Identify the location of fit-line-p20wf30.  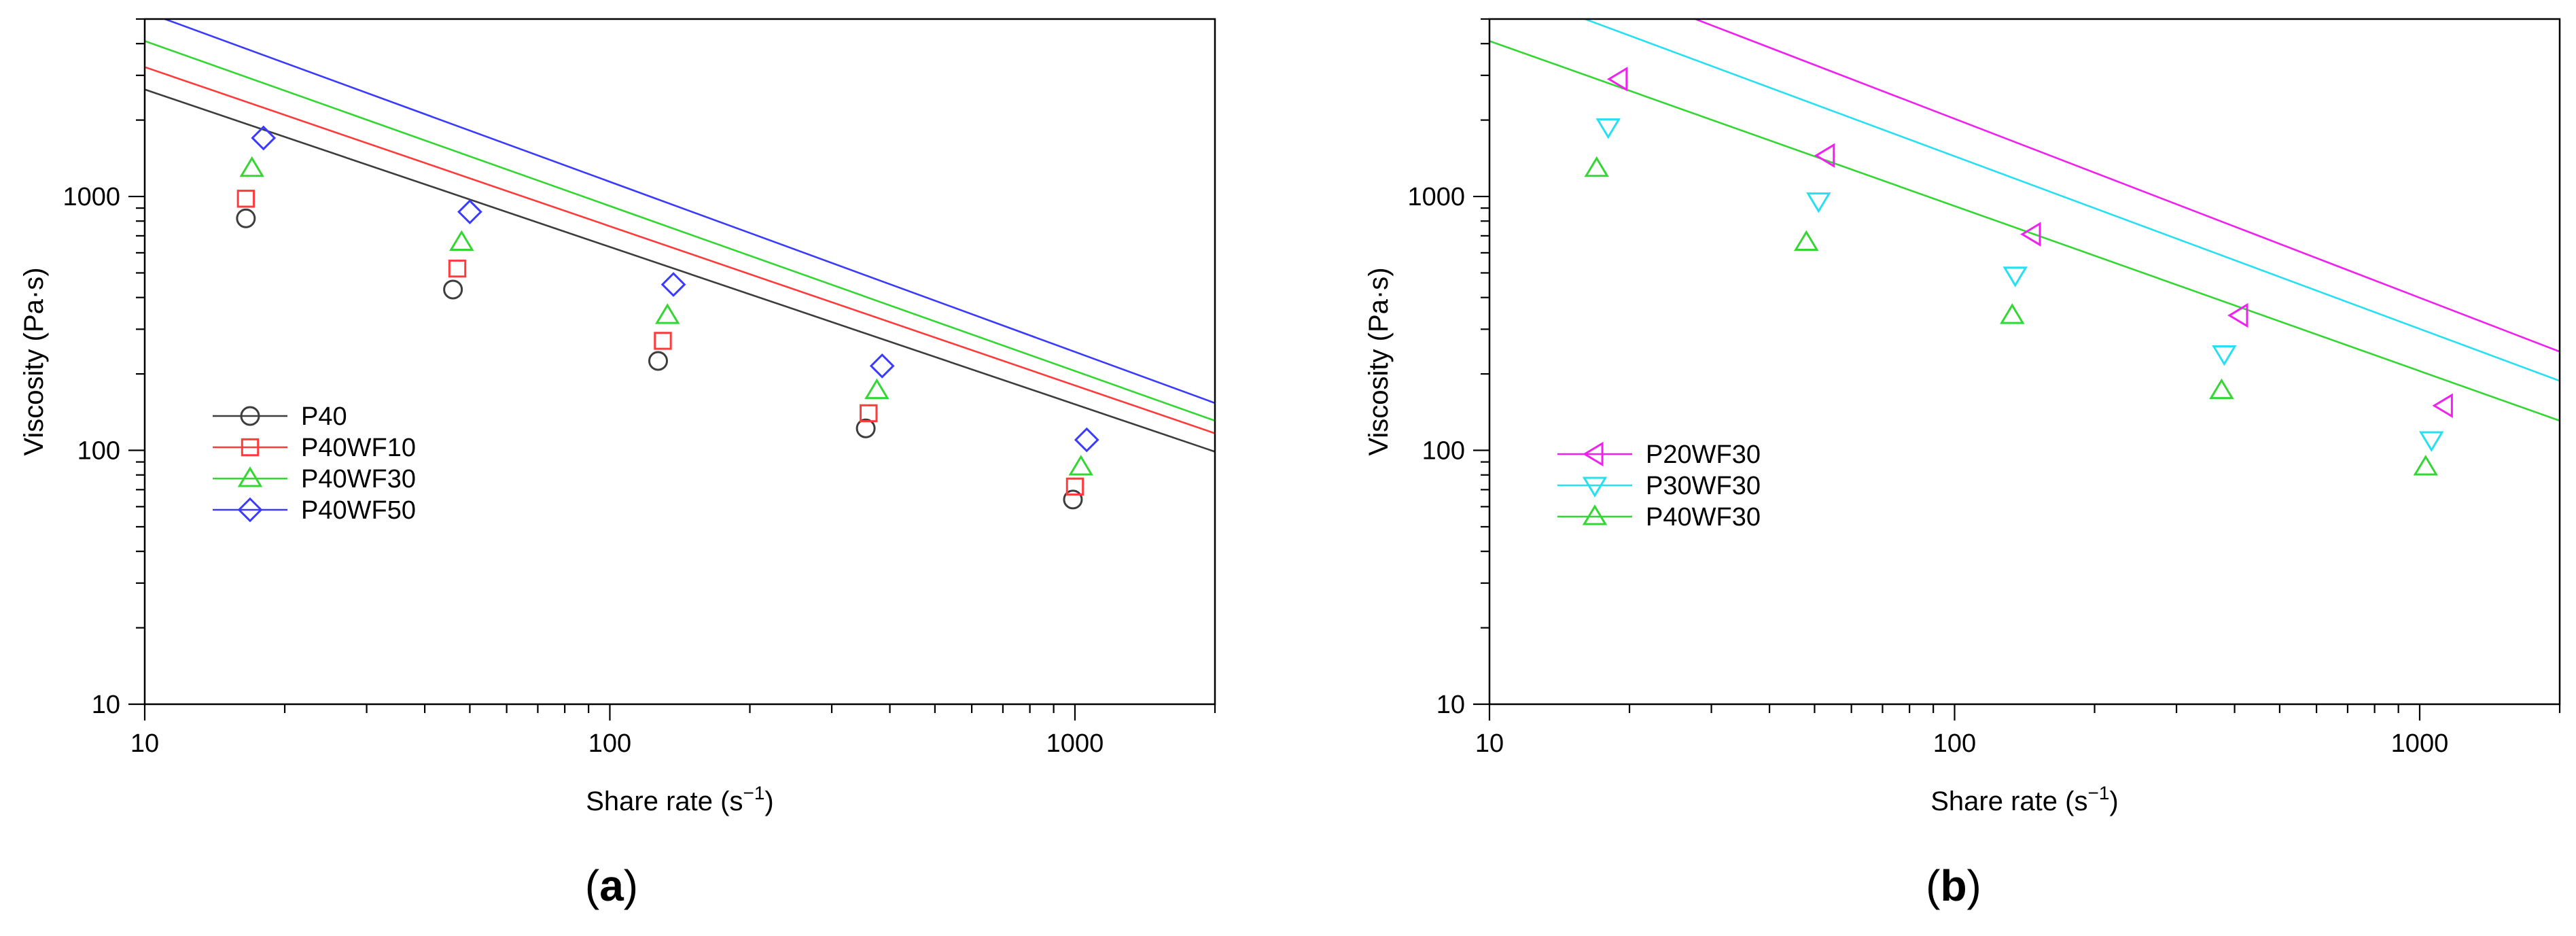
(2126, 186).